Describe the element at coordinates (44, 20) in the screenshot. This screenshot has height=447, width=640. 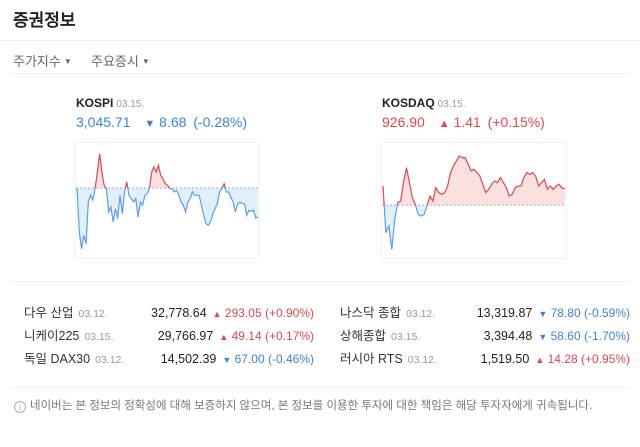
I see `page-title: 증권정보` at that location.